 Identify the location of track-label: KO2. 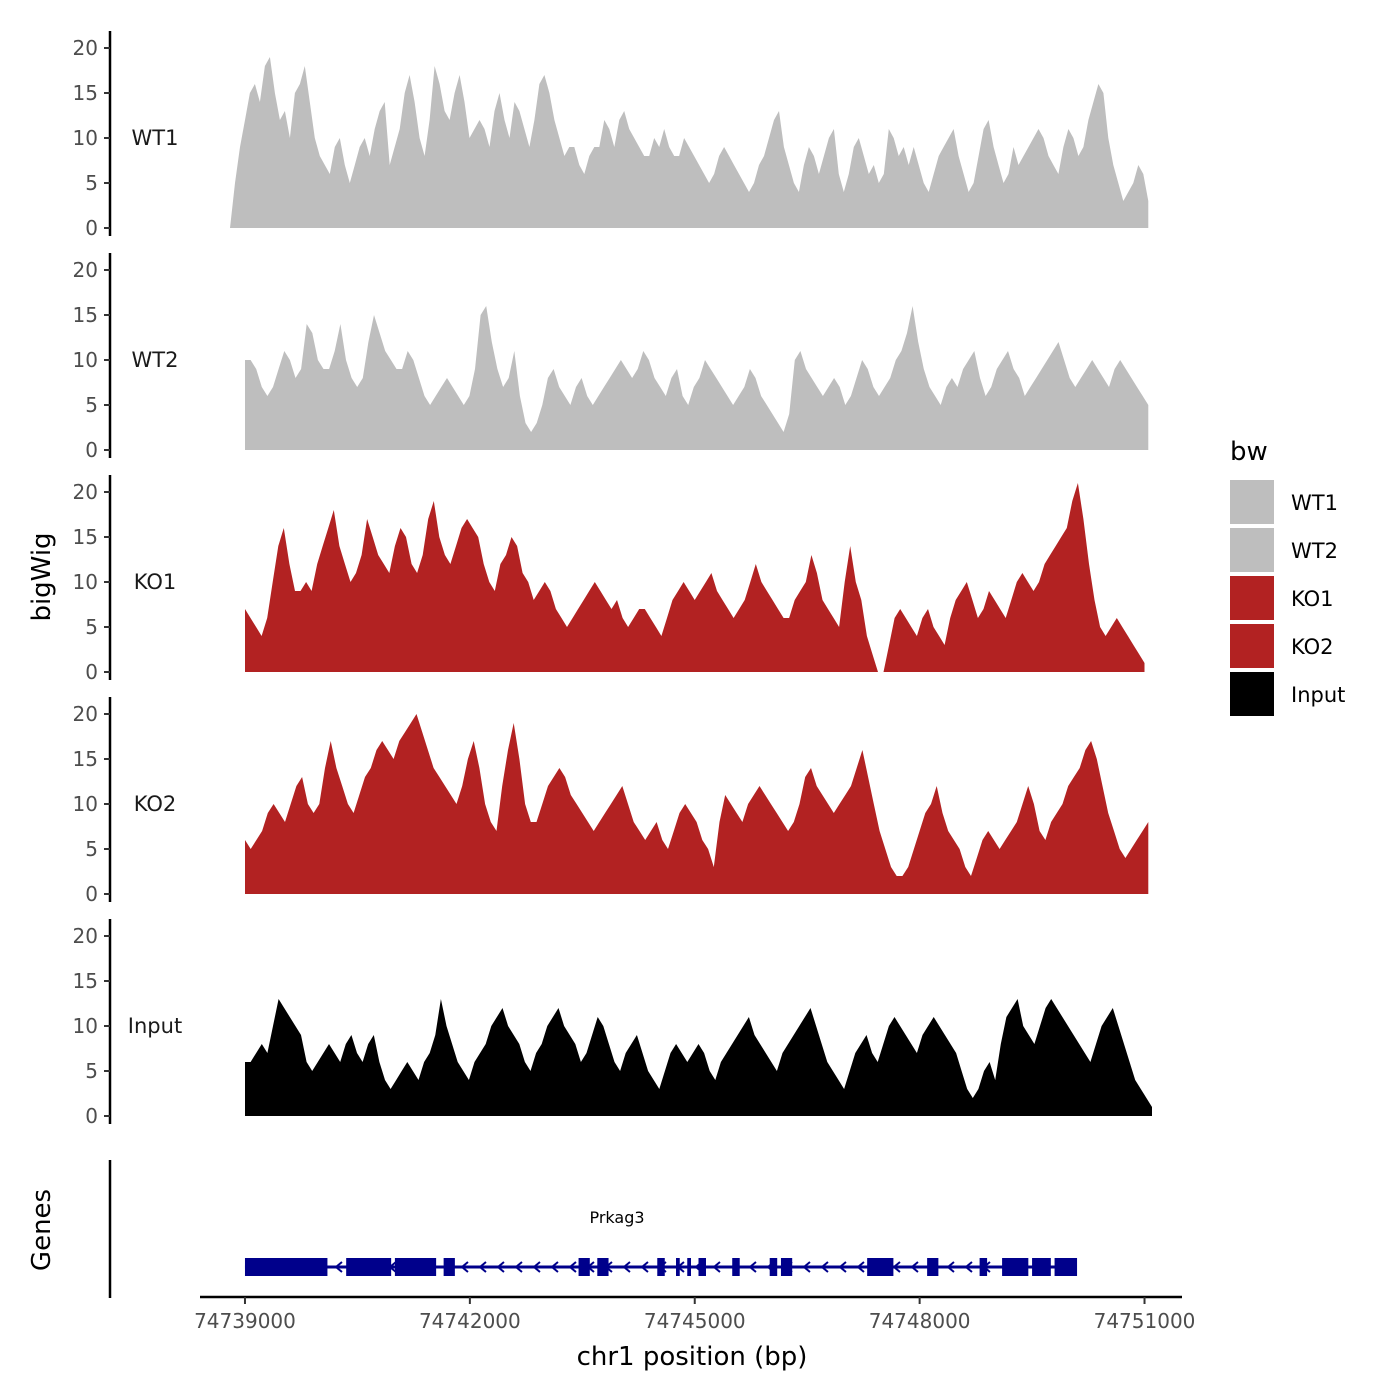
(155, 804).